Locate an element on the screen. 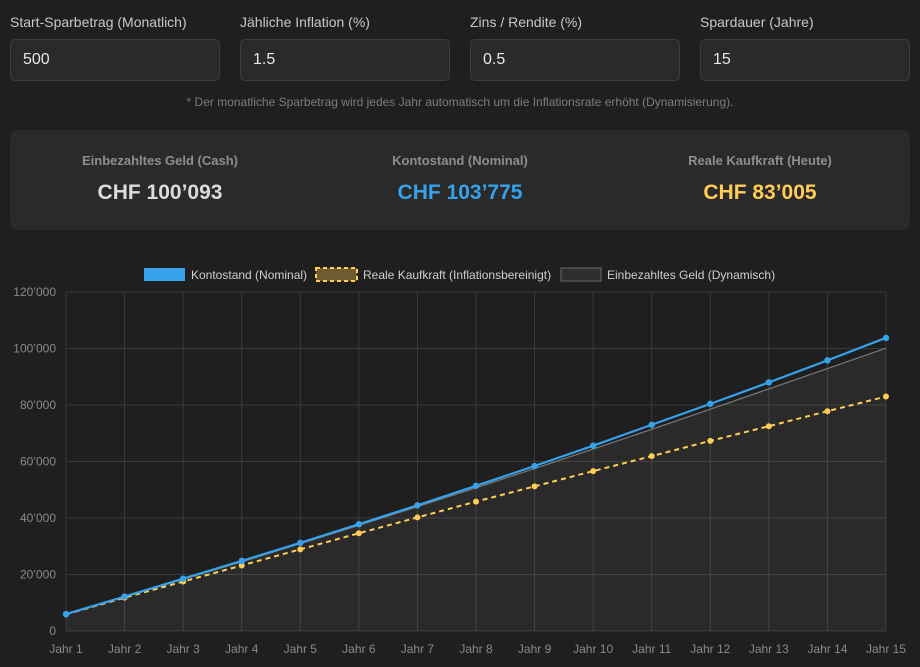 The image size is (920, 667). x-tick-label: Jahr 7 is located at coordinates (418, 649).